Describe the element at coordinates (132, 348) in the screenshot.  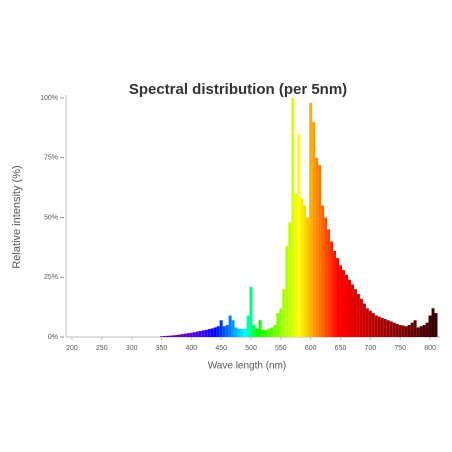
I see `x-tick-label: 300` at that location.